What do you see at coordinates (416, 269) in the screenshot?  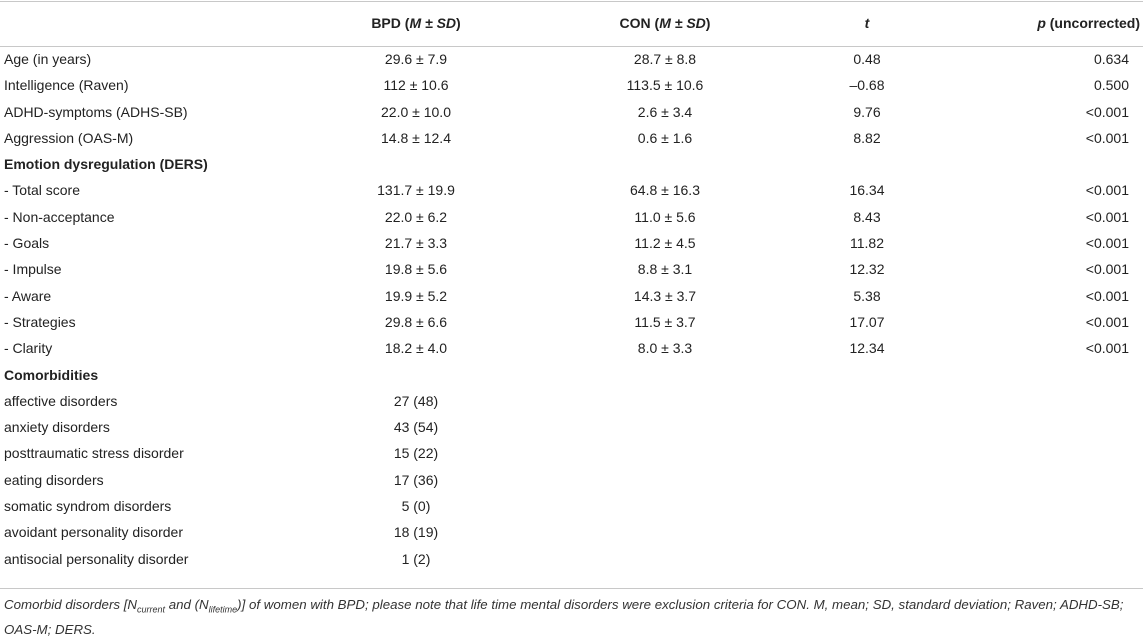 I see `bpd-value: 19.8 ± 5.6` at bounding box center [416, 269].